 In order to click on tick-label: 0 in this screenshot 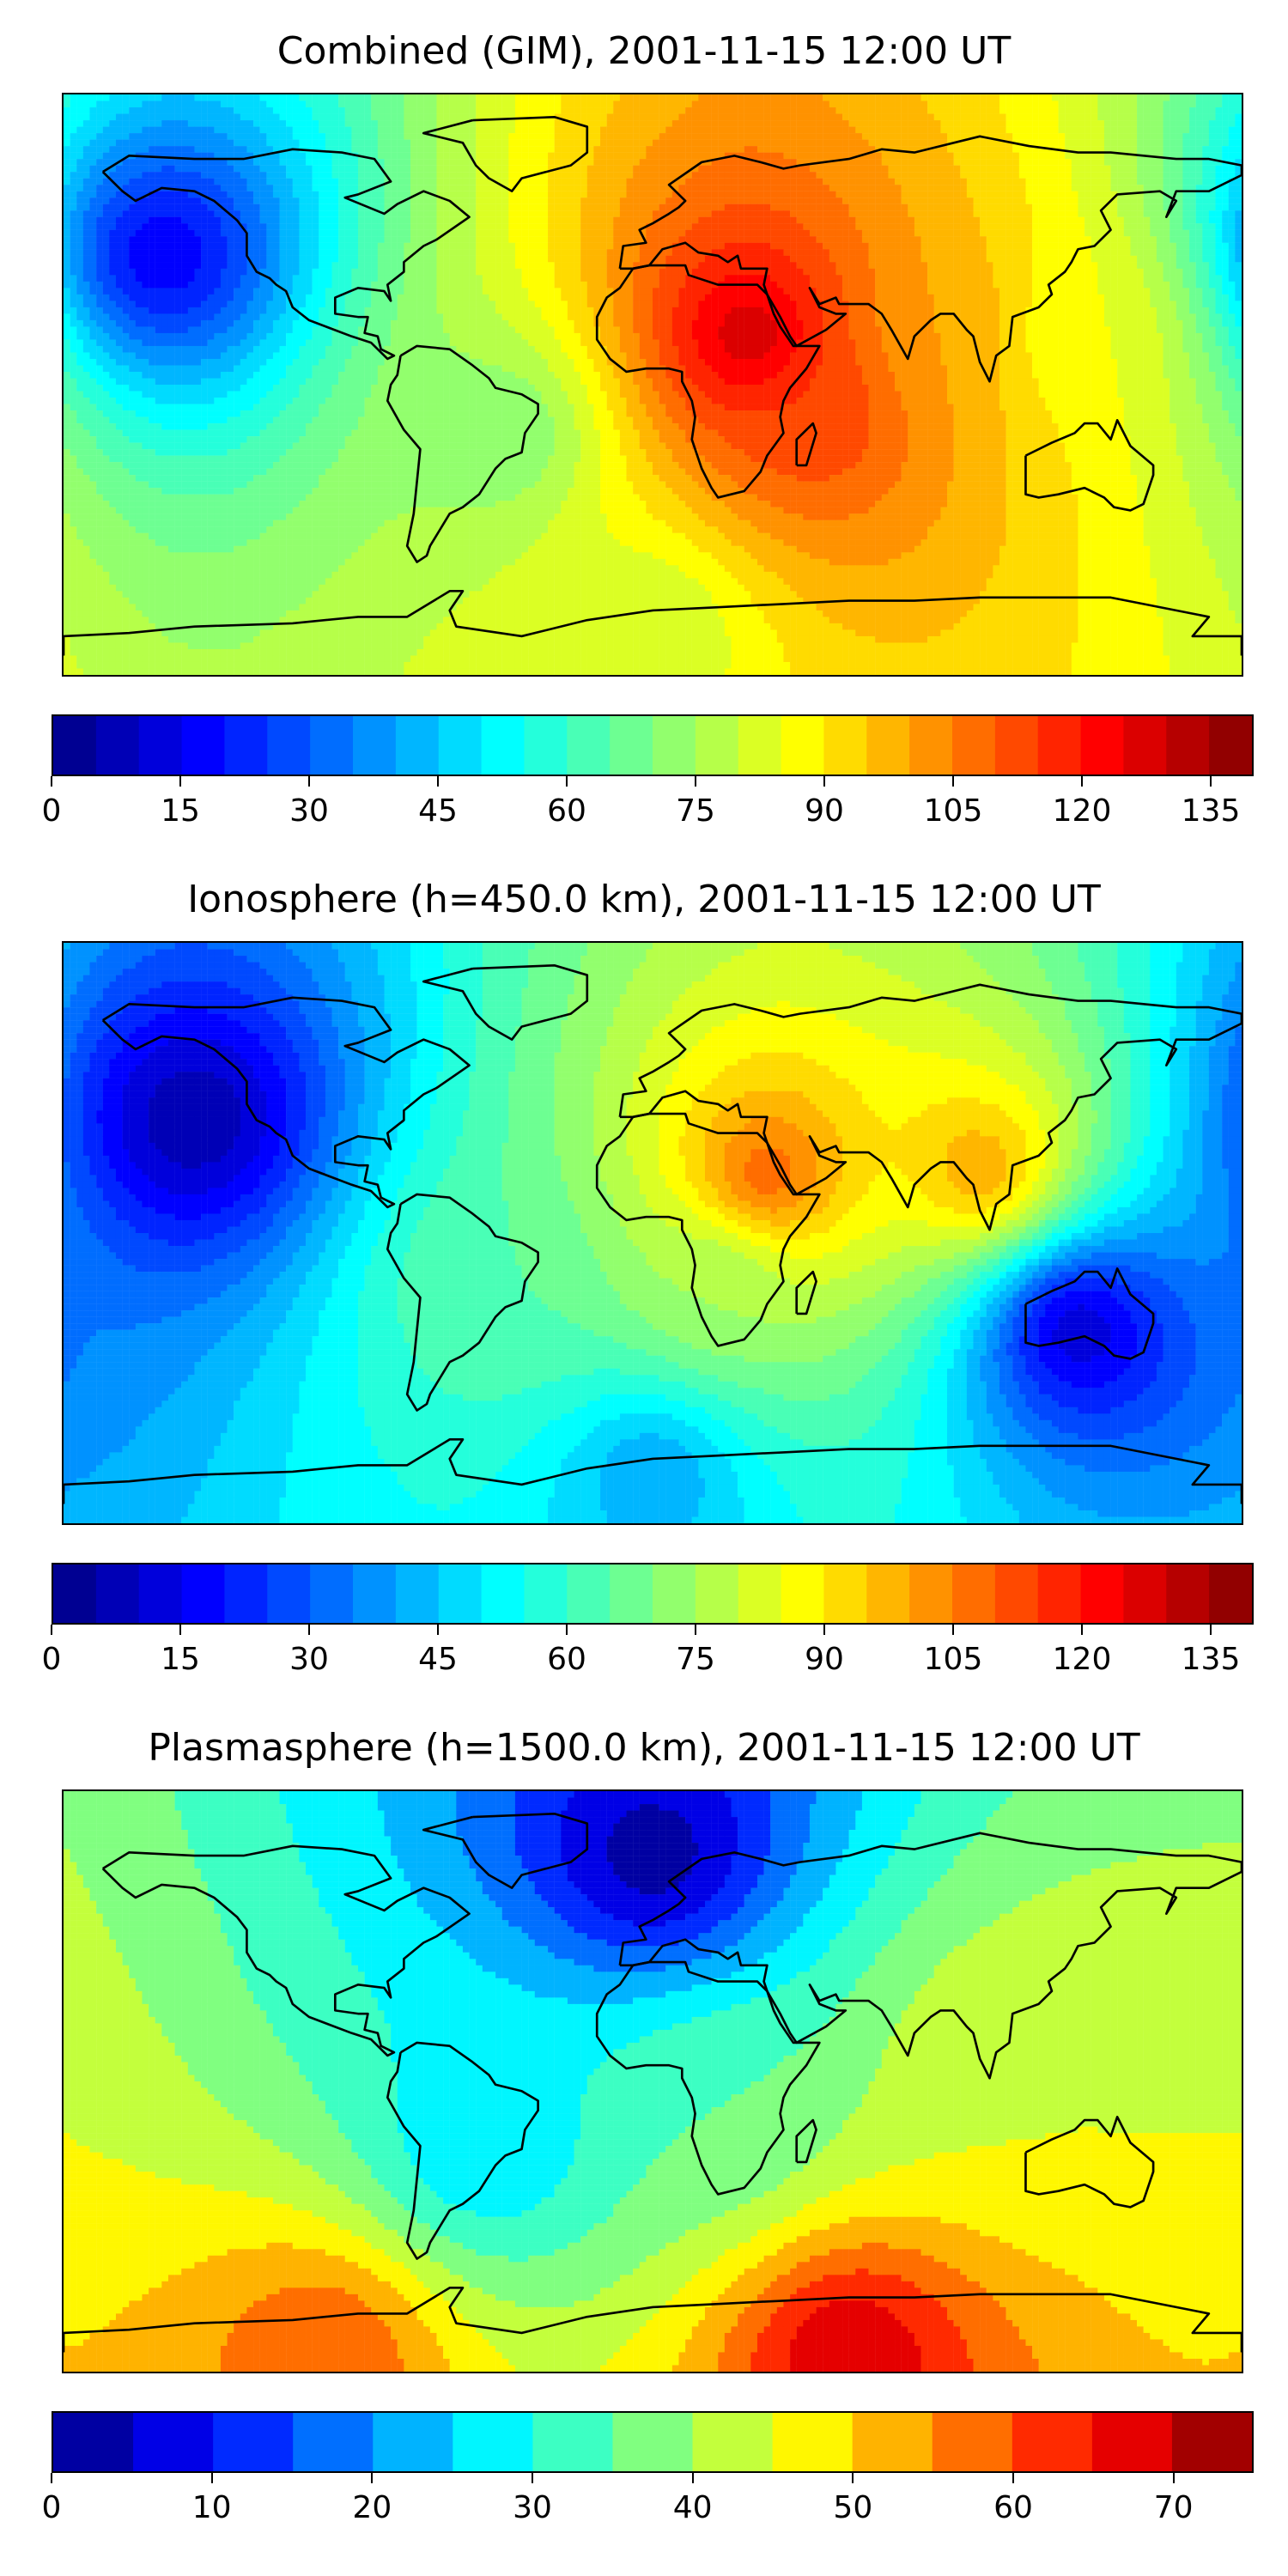, I will do `click(52, 811)`.